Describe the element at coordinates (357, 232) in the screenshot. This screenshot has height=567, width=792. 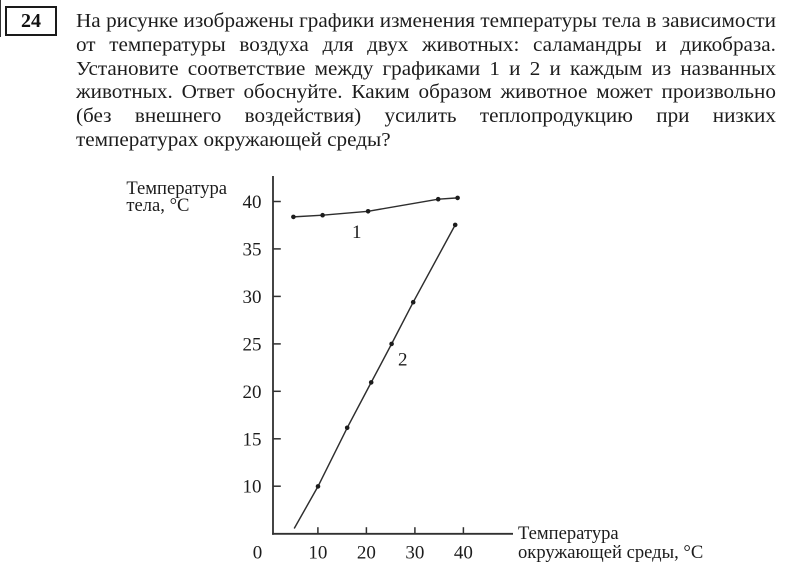
I see `svg-text: 1` at that location.